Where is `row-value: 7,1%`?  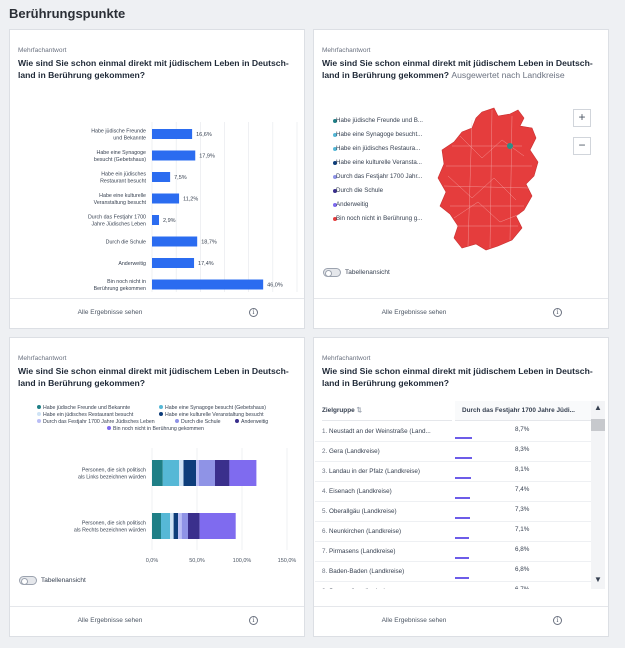
row-value: 7,1% is located at coordinates (522, 529).